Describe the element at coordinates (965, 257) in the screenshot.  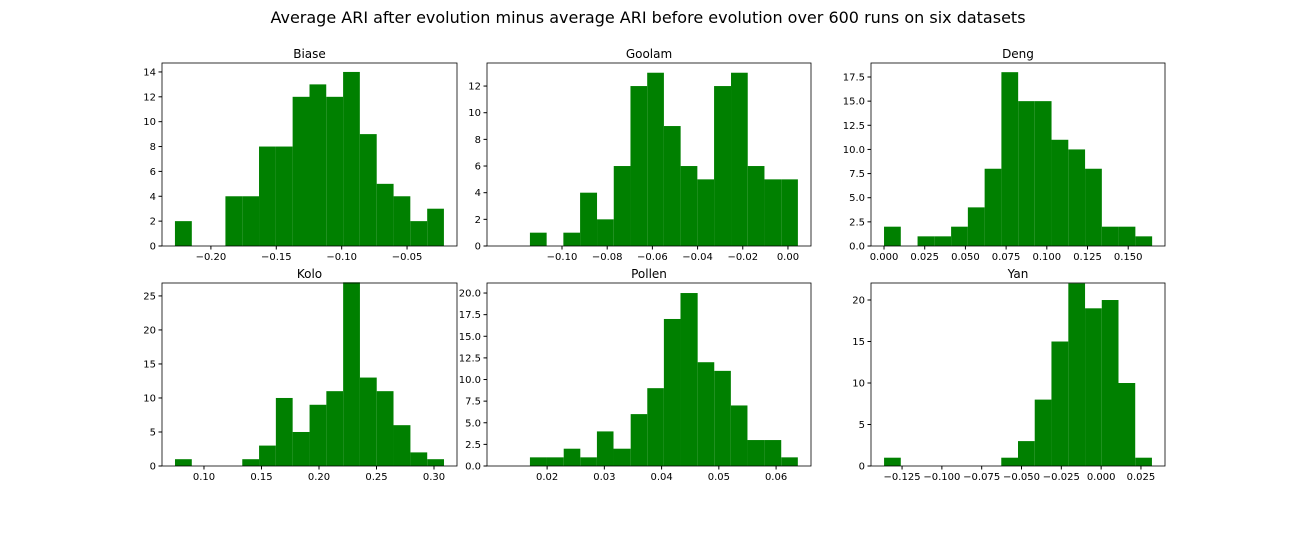
I see `x-tick-label: 0.050` at that location.